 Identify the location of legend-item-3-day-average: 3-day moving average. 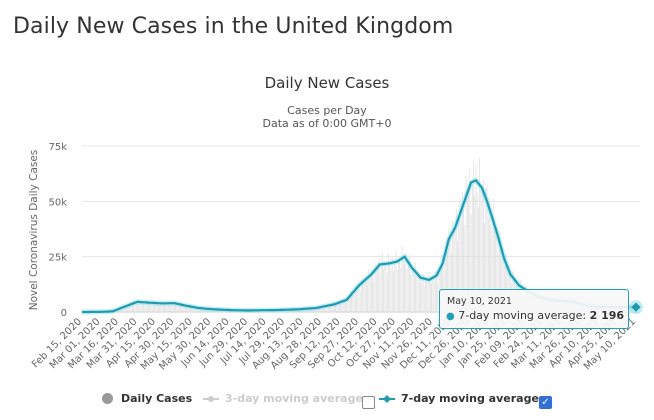
(283, 398).